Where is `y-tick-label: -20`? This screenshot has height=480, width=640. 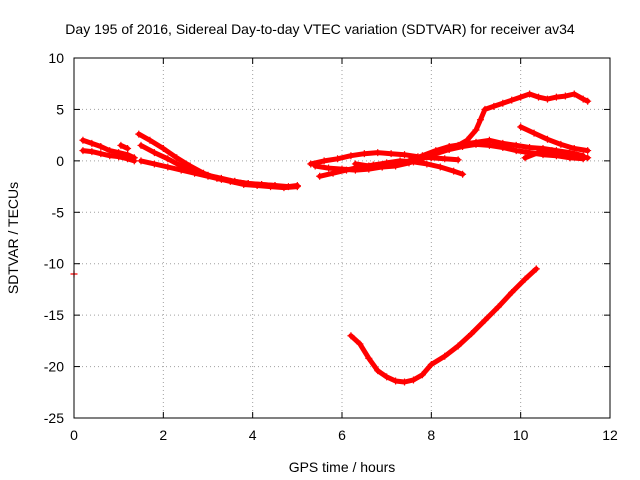 y-tick-label: -20 is located at coordinates (54, 367).